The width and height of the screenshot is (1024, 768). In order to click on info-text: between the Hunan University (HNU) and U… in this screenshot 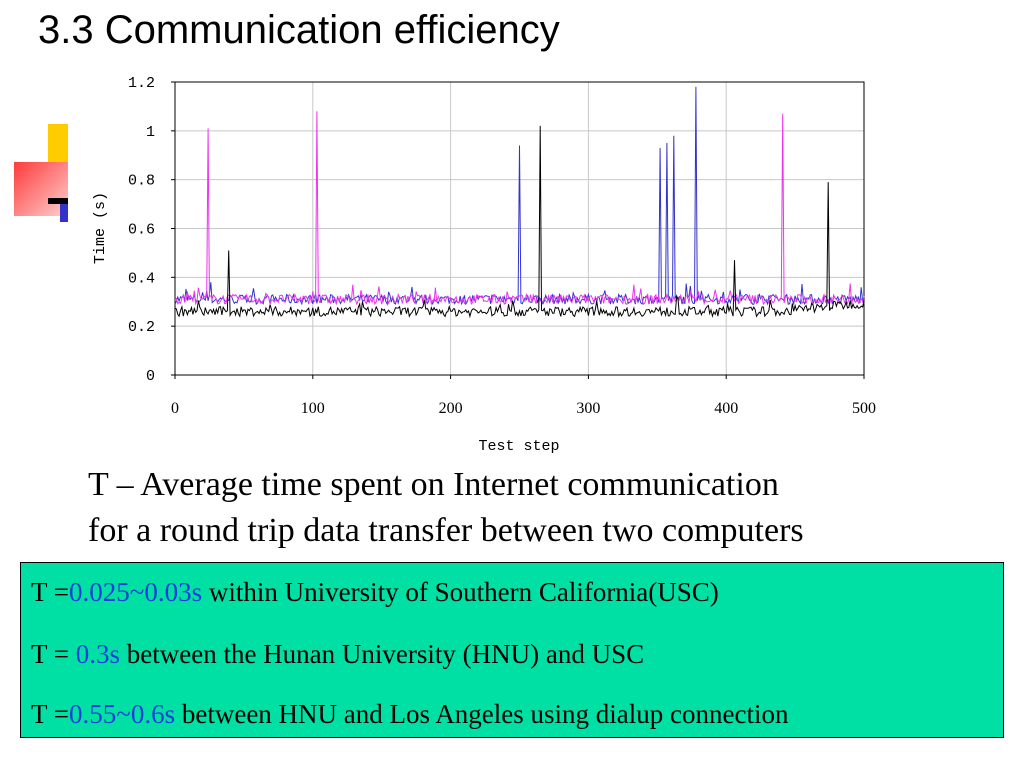, I will do `click(382, 654)`.